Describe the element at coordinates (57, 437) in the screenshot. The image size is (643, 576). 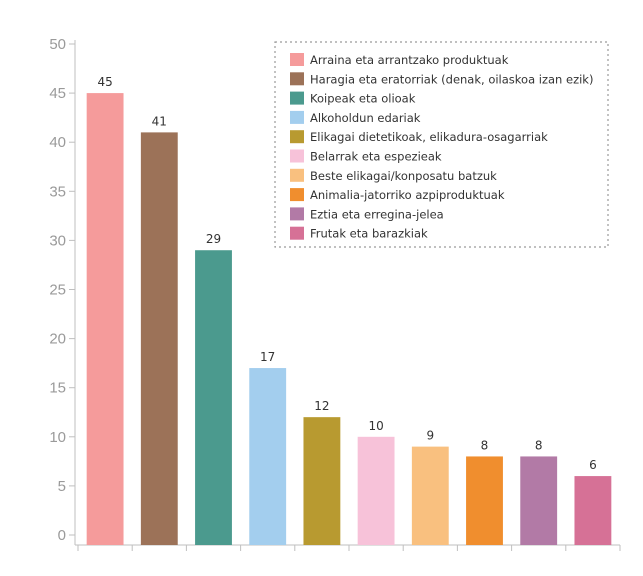
I see `y-tick-label: 10` at that location.